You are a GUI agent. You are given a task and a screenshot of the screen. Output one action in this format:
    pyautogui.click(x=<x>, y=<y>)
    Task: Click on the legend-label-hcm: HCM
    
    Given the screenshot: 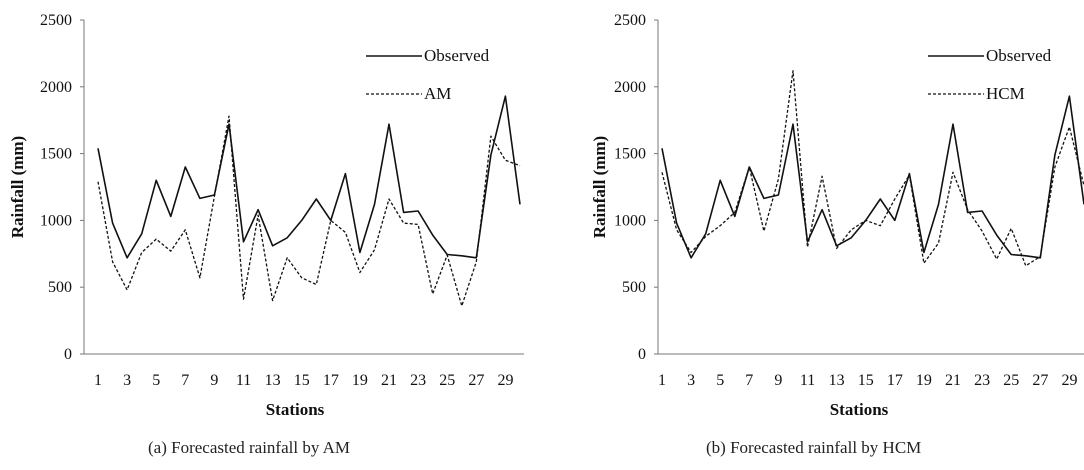 What is the action you would take?
    pyautogui.click(x=1005, y=93)
    